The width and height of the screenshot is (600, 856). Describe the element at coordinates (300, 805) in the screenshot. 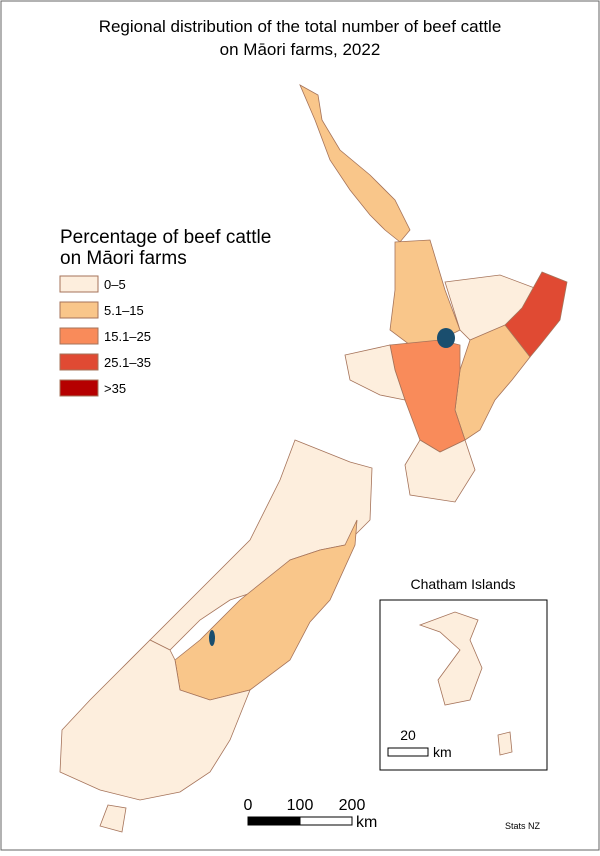

I see `scale-tick: 100` at that location.